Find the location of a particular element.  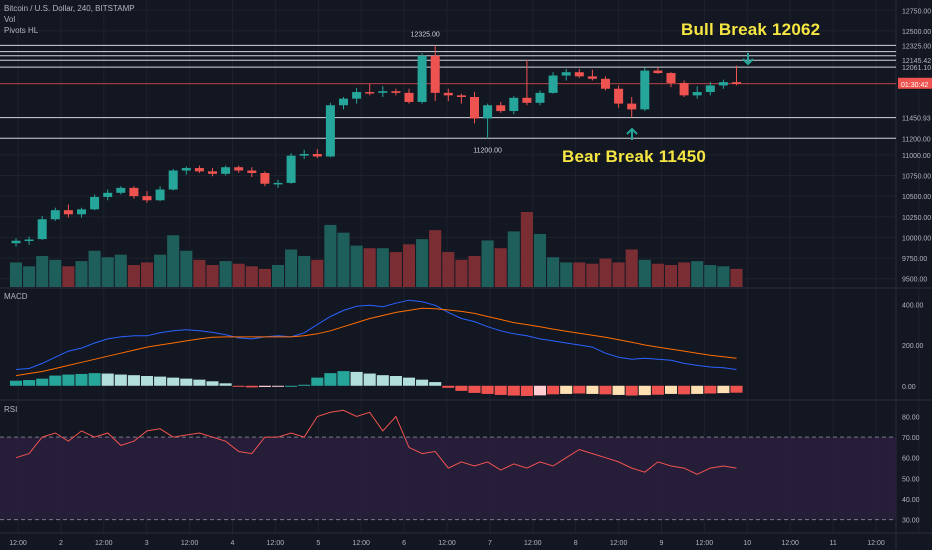

price-tick-label: 10000.00 is located at coordinates (916, 238).